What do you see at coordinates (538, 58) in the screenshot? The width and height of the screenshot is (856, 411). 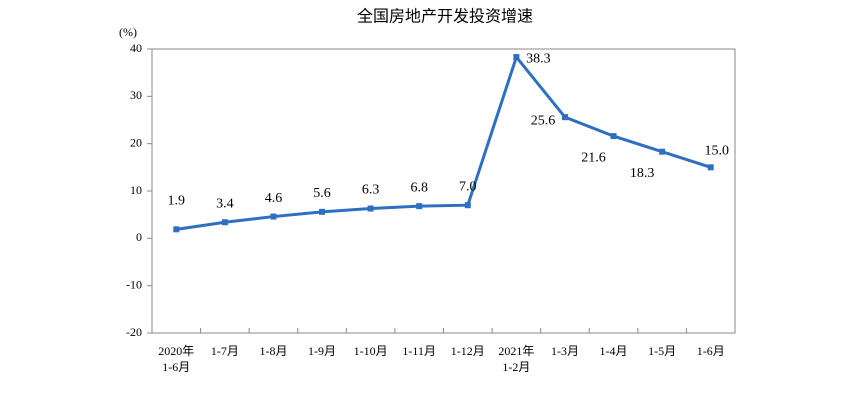 I see `data-label: 38.3` at bounding box center [538, 58].